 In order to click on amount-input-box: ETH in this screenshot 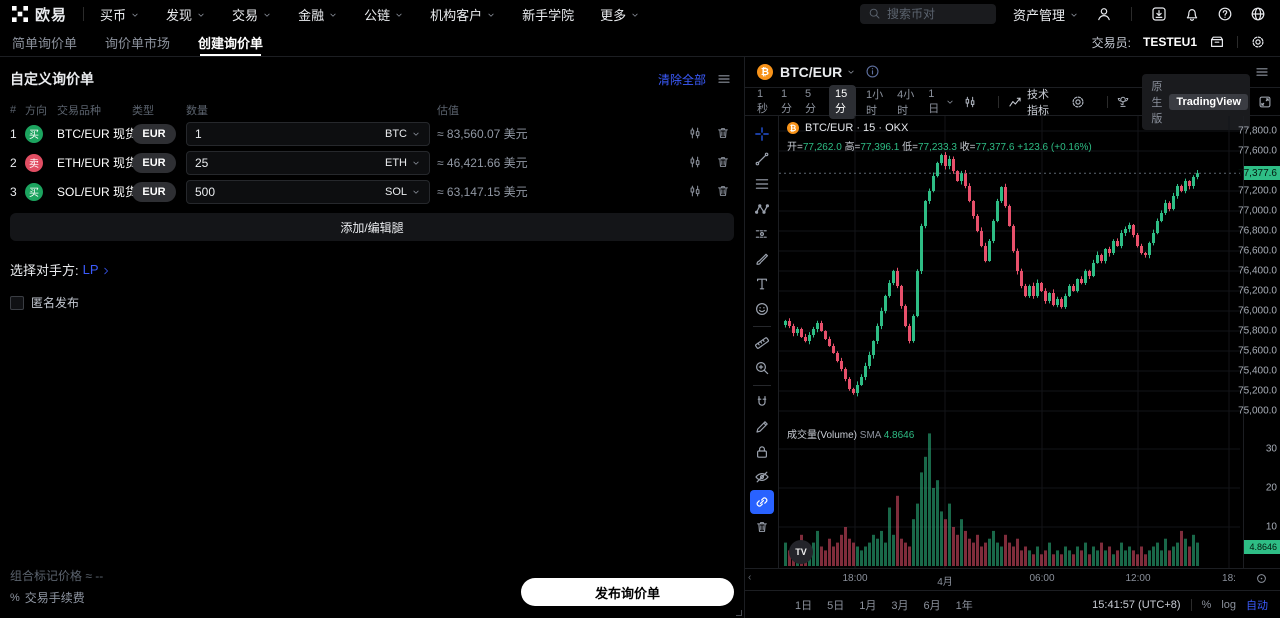, I will do `click(308, 162)`.